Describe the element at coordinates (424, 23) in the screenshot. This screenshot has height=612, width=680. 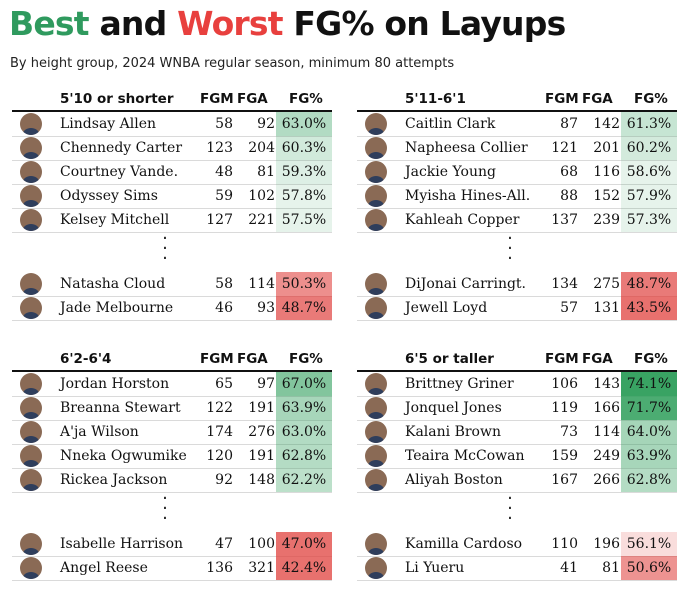
I see `title-rest: FG% on Layups` at that location.